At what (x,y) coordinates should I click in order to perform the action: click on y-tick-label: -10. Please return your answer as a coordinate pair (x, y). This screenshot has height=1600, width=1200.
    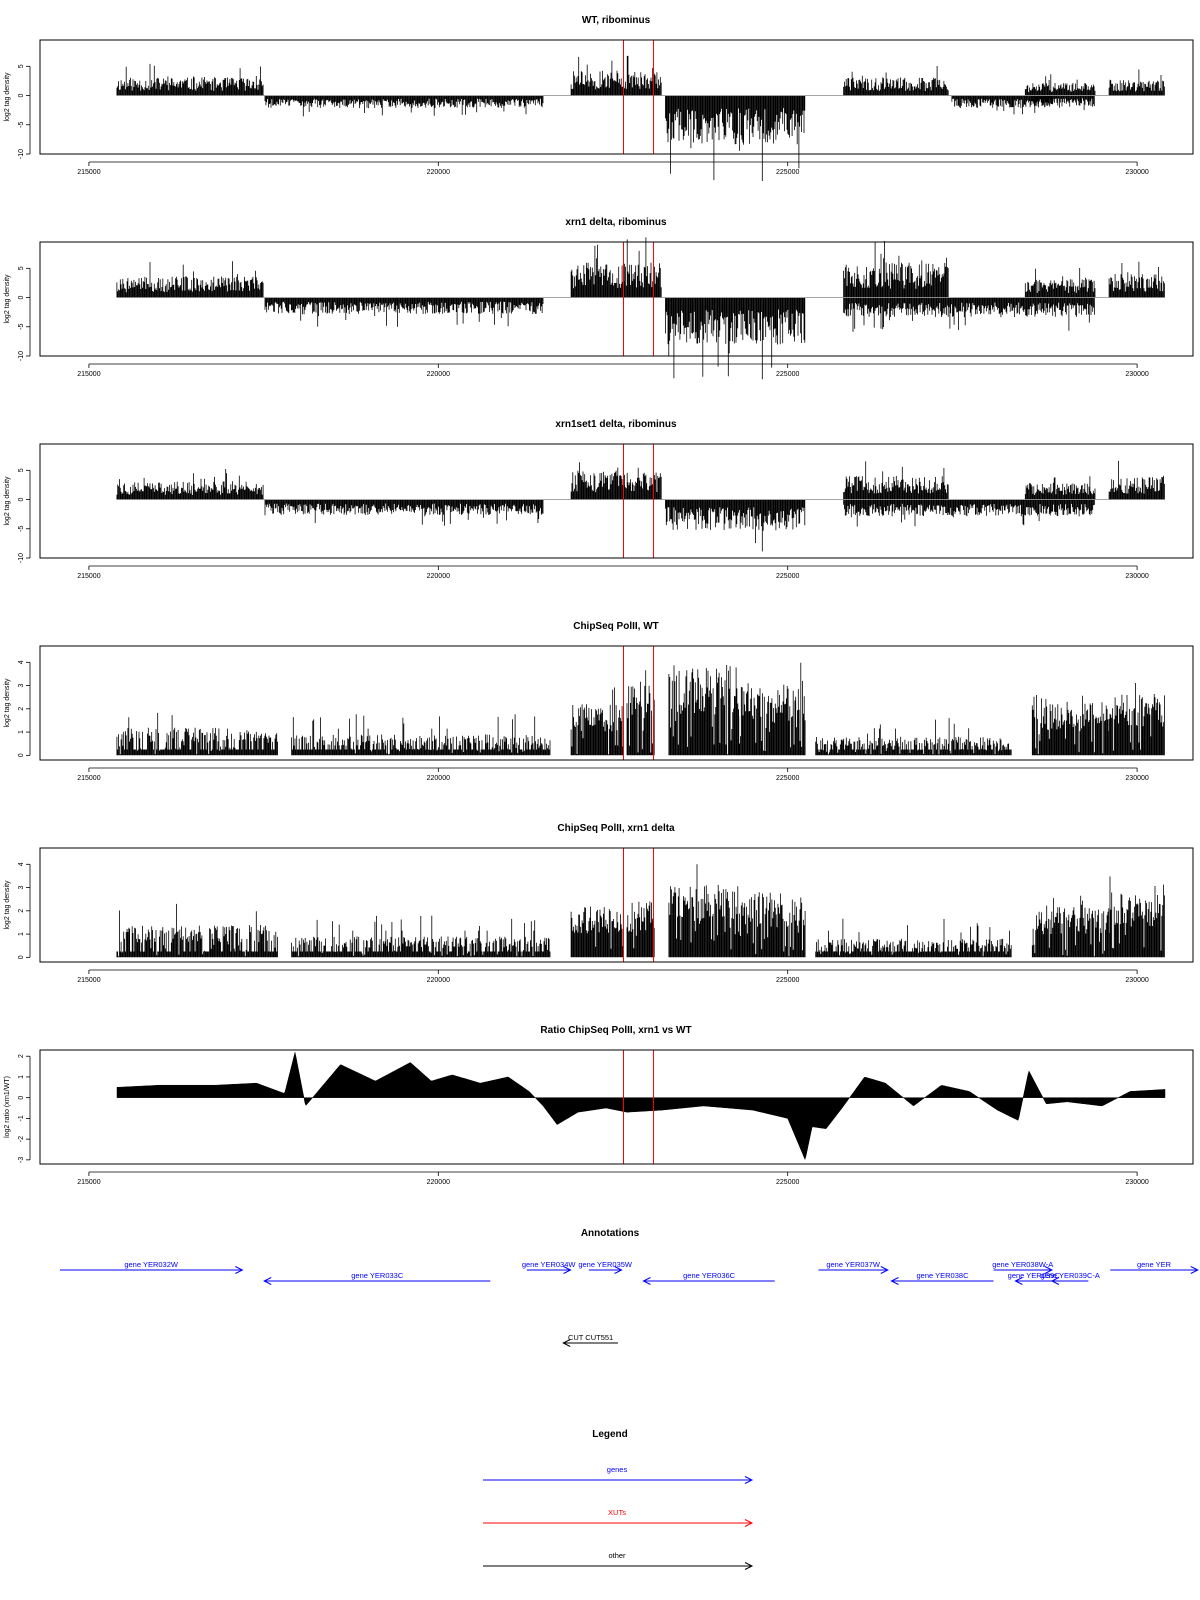
    Looking at the image, I should click on (21, 558).